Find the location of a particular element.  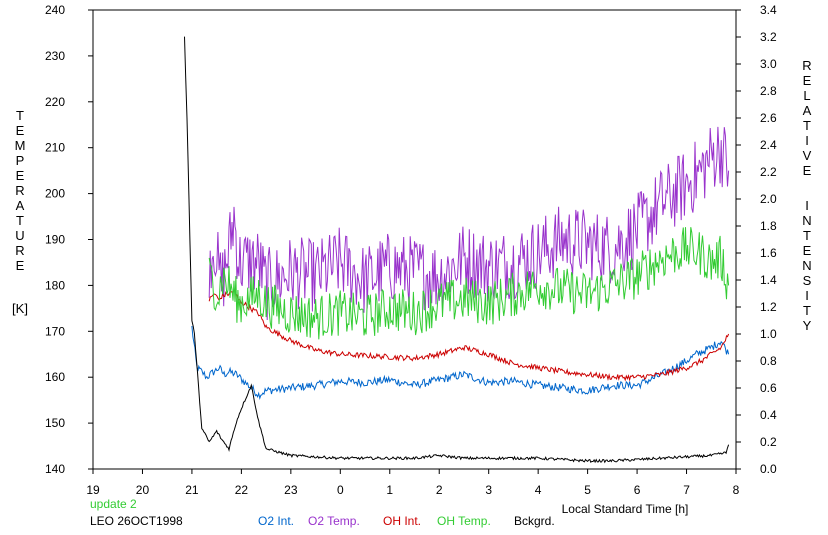

left-axis-ticks: 140 150 160 170 180 190 200 210 220 230 240 is located at coordinates (69, 239).